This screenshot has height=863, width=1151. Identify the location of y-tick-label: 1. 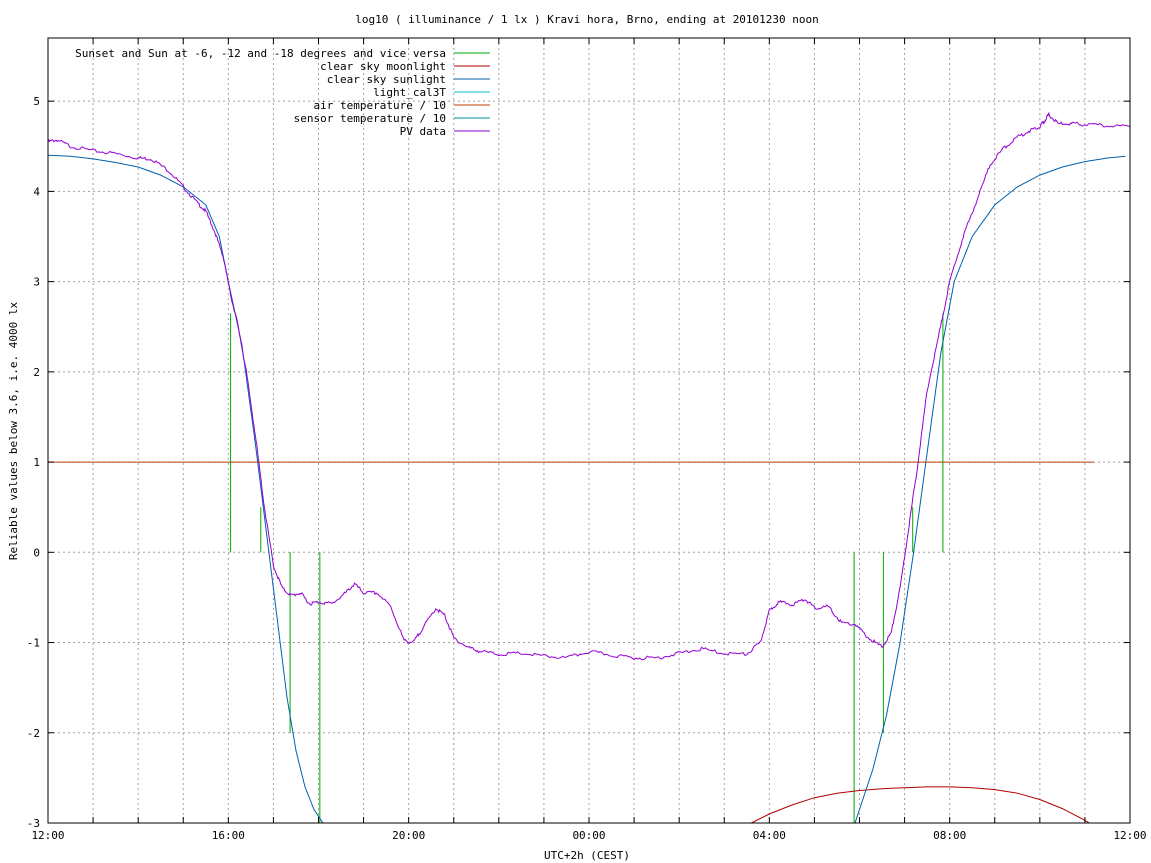
(36, 462).